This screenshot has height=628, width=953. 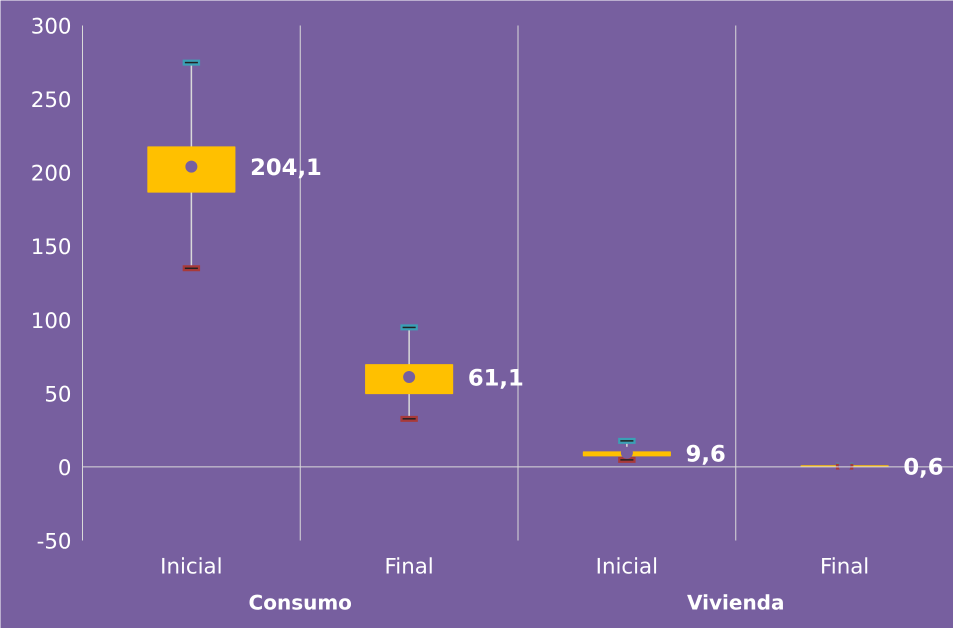 What do you see at coordinates (300, 602) in the screenshot?
I see `text: Consumo` at bounding box center [300, 602].